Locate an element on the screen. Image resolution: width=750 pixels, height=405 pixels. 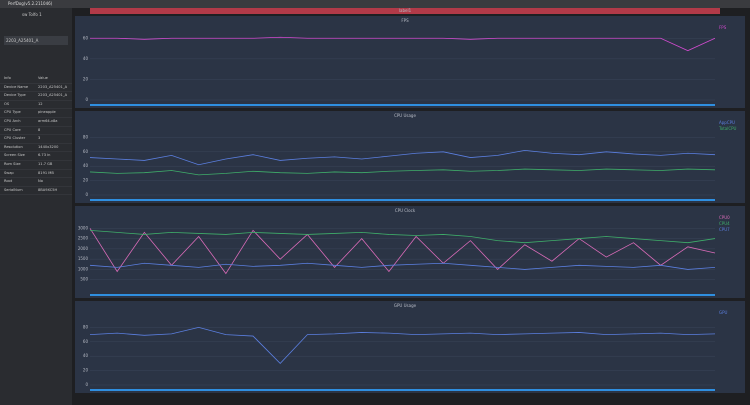
cell: Screen Size is located at coordinates (14, 155).